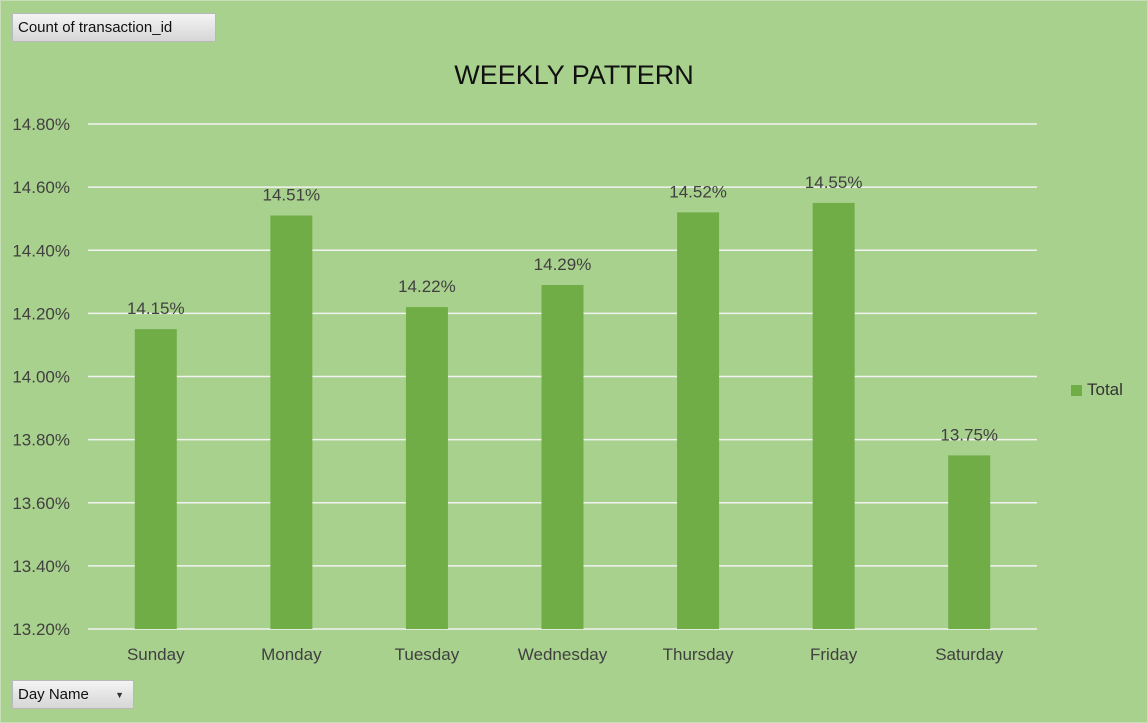  Describe the element at coordinates (95, 27) in the screenshot. I see `value-field-label: Count of transaction_id` at that location.